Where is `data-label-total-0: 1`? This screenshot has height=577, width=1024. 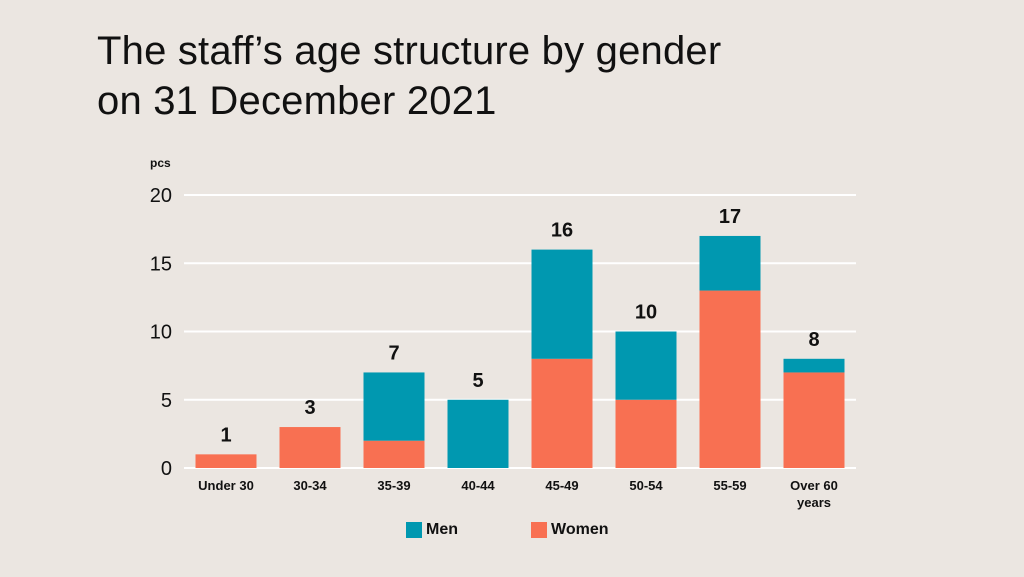 data-label-total-0: 1 is located at coordinates (225, 435).